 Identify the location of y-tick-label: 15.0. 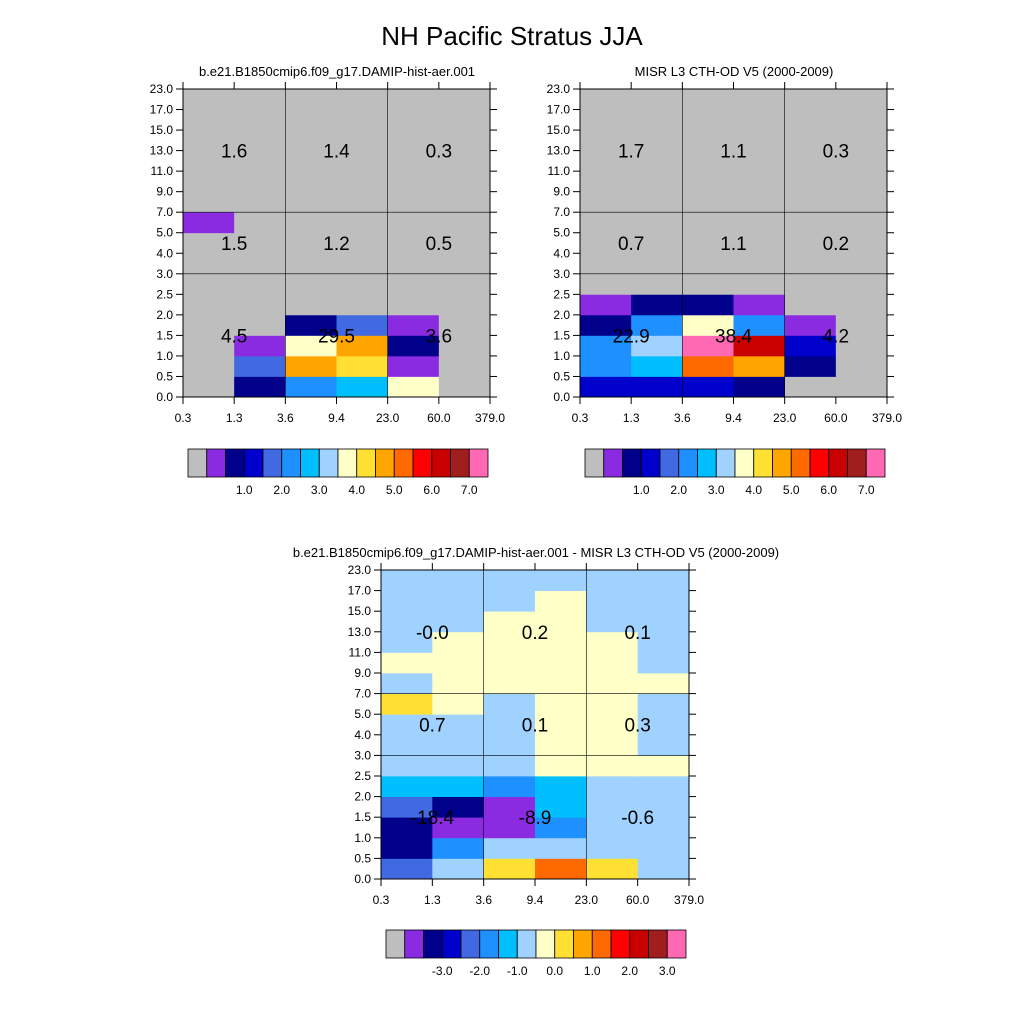
(559, 130).